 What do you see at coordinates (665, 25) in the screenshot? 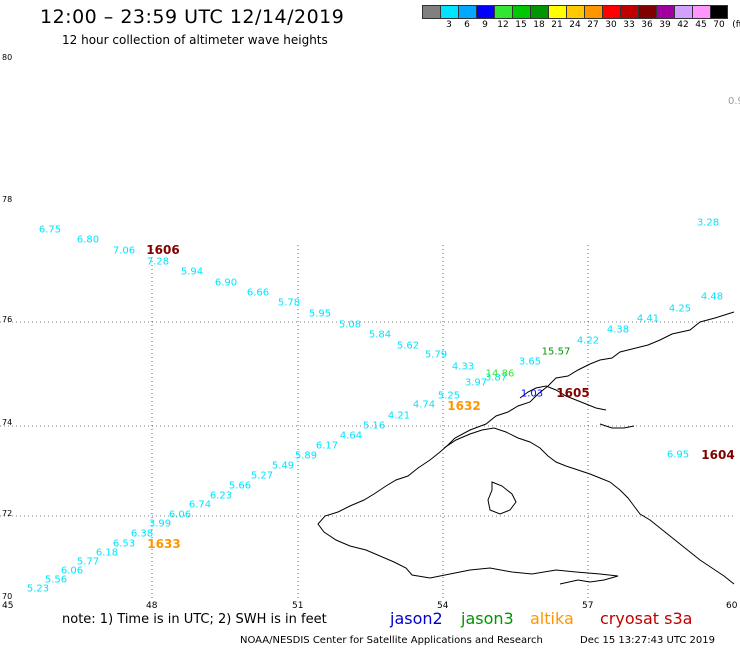
I see `color-scale-label: 39` at bounding box center [665, 25].